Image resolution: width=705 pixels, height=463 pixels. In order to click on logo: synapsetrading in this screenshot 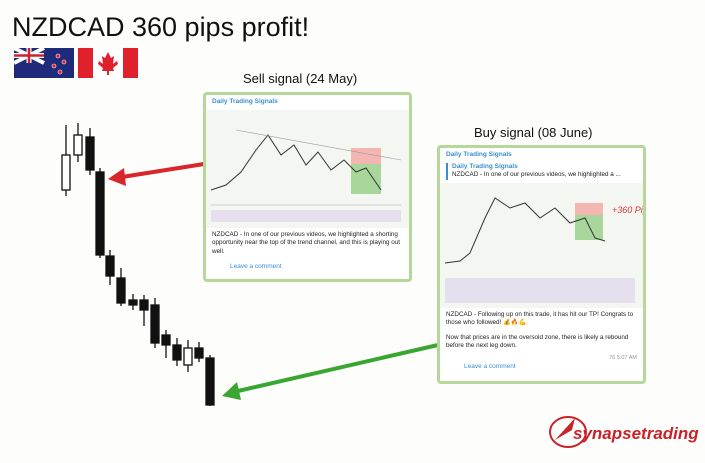, I will do `click(636, 433)`.